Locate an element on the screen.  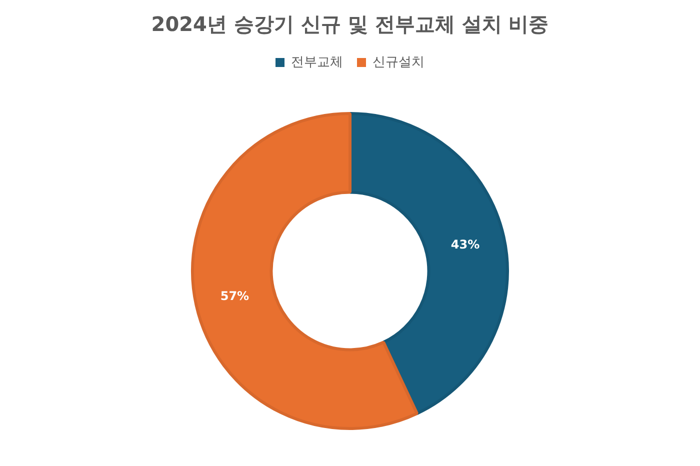
data-label: 57% is located at coordinates (235, 295).